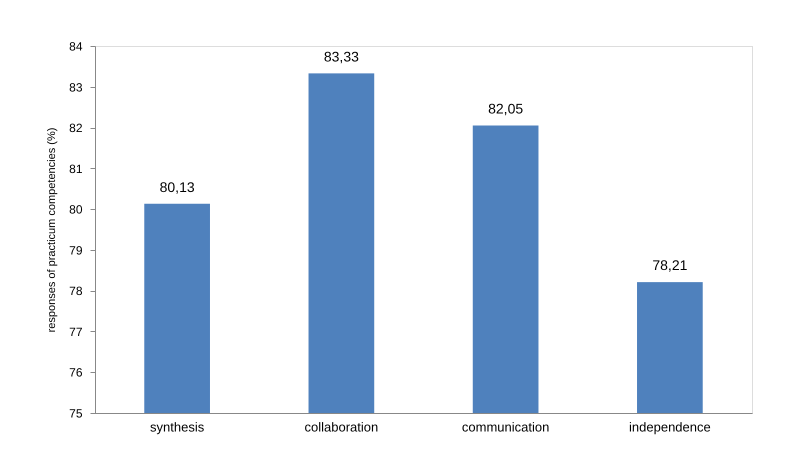 The width and height of the screenshot is (802, 449). What do you see at coordinates (76, 87) in the screenshot?
I see `y-tick-label: 83` at bounding box center [76, 87].